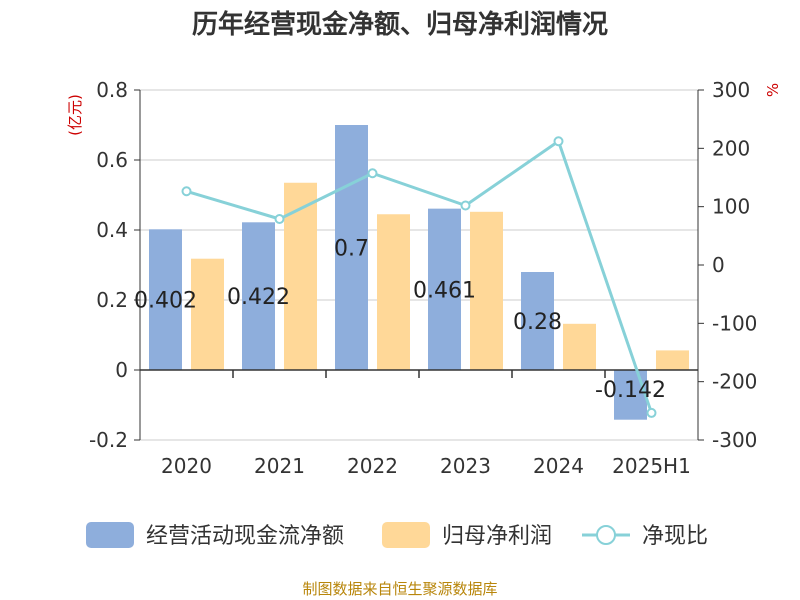  What do you see at coordinates (651, 466) in the screenshot?
I see `x-tick-label: 2025H1` at bounding box center [651, 466].